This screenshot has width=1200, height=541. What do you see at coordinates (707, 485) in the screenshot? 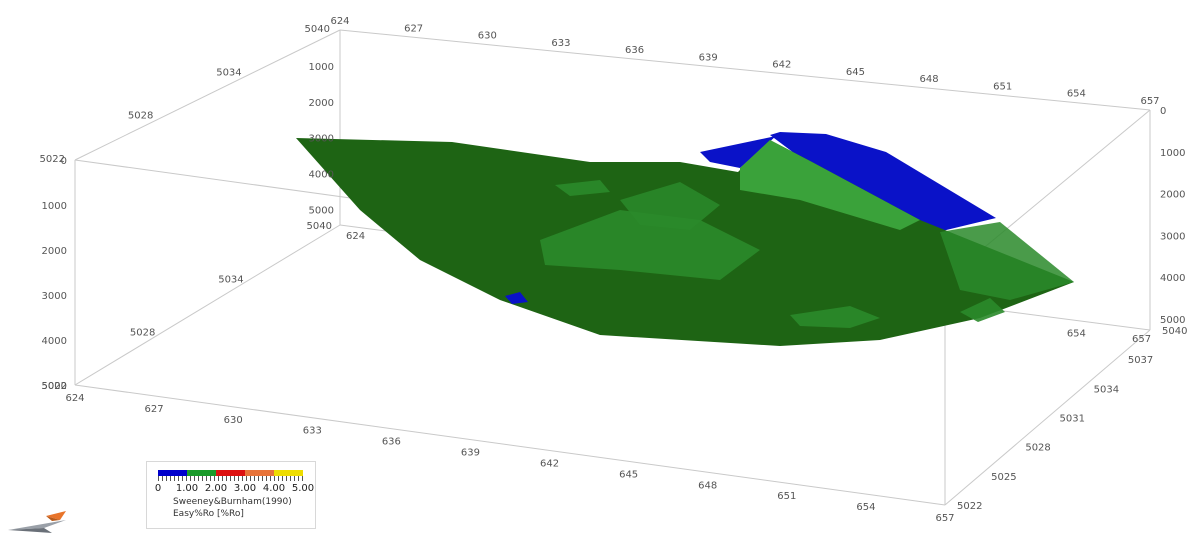
I see `x-tick-label-bottom: 648` at bounding box center [707, 485].